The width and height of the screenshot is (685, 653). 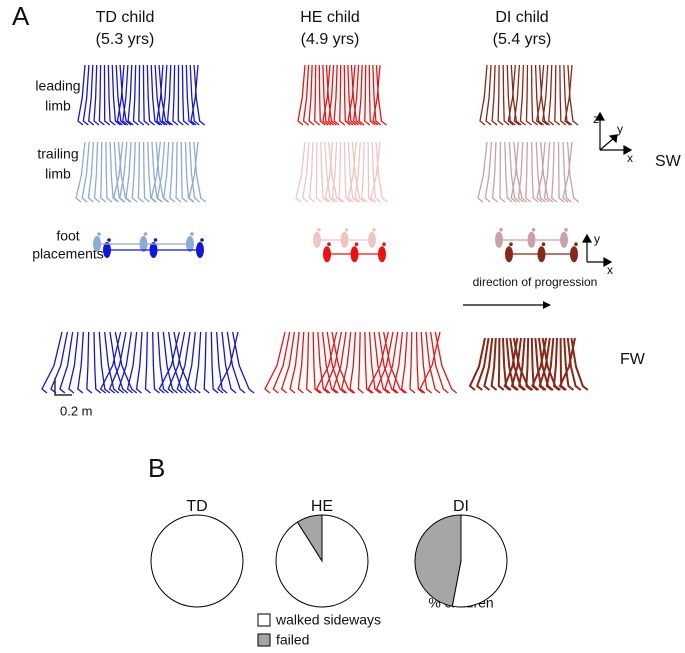 What do you see at coordinates (668, 161) in the screenshot?
I see `sw-label: SW` at bounding box center [668, 161].